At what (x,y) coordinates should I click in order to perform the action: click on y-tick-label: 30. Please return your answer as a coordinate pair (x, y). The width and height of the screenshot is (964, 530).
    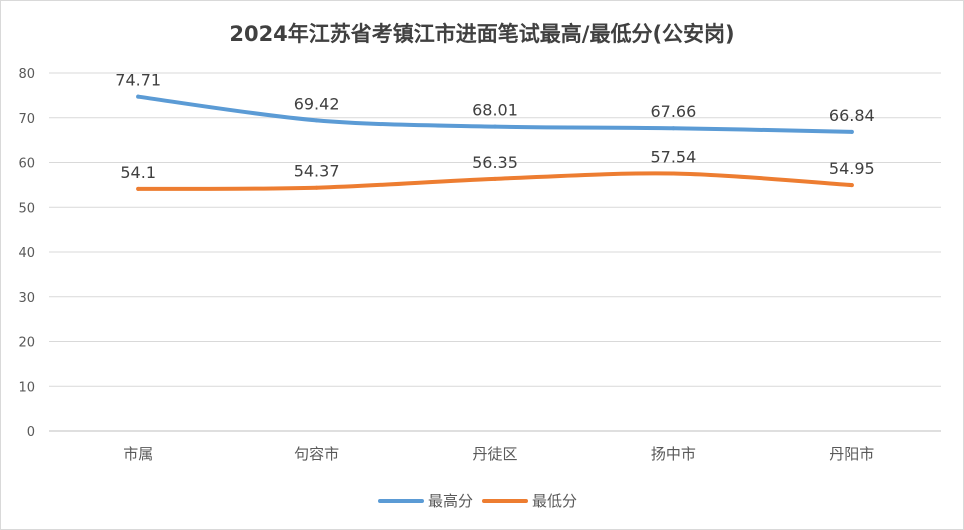
    Looking at the image, I should click on (26, 298).